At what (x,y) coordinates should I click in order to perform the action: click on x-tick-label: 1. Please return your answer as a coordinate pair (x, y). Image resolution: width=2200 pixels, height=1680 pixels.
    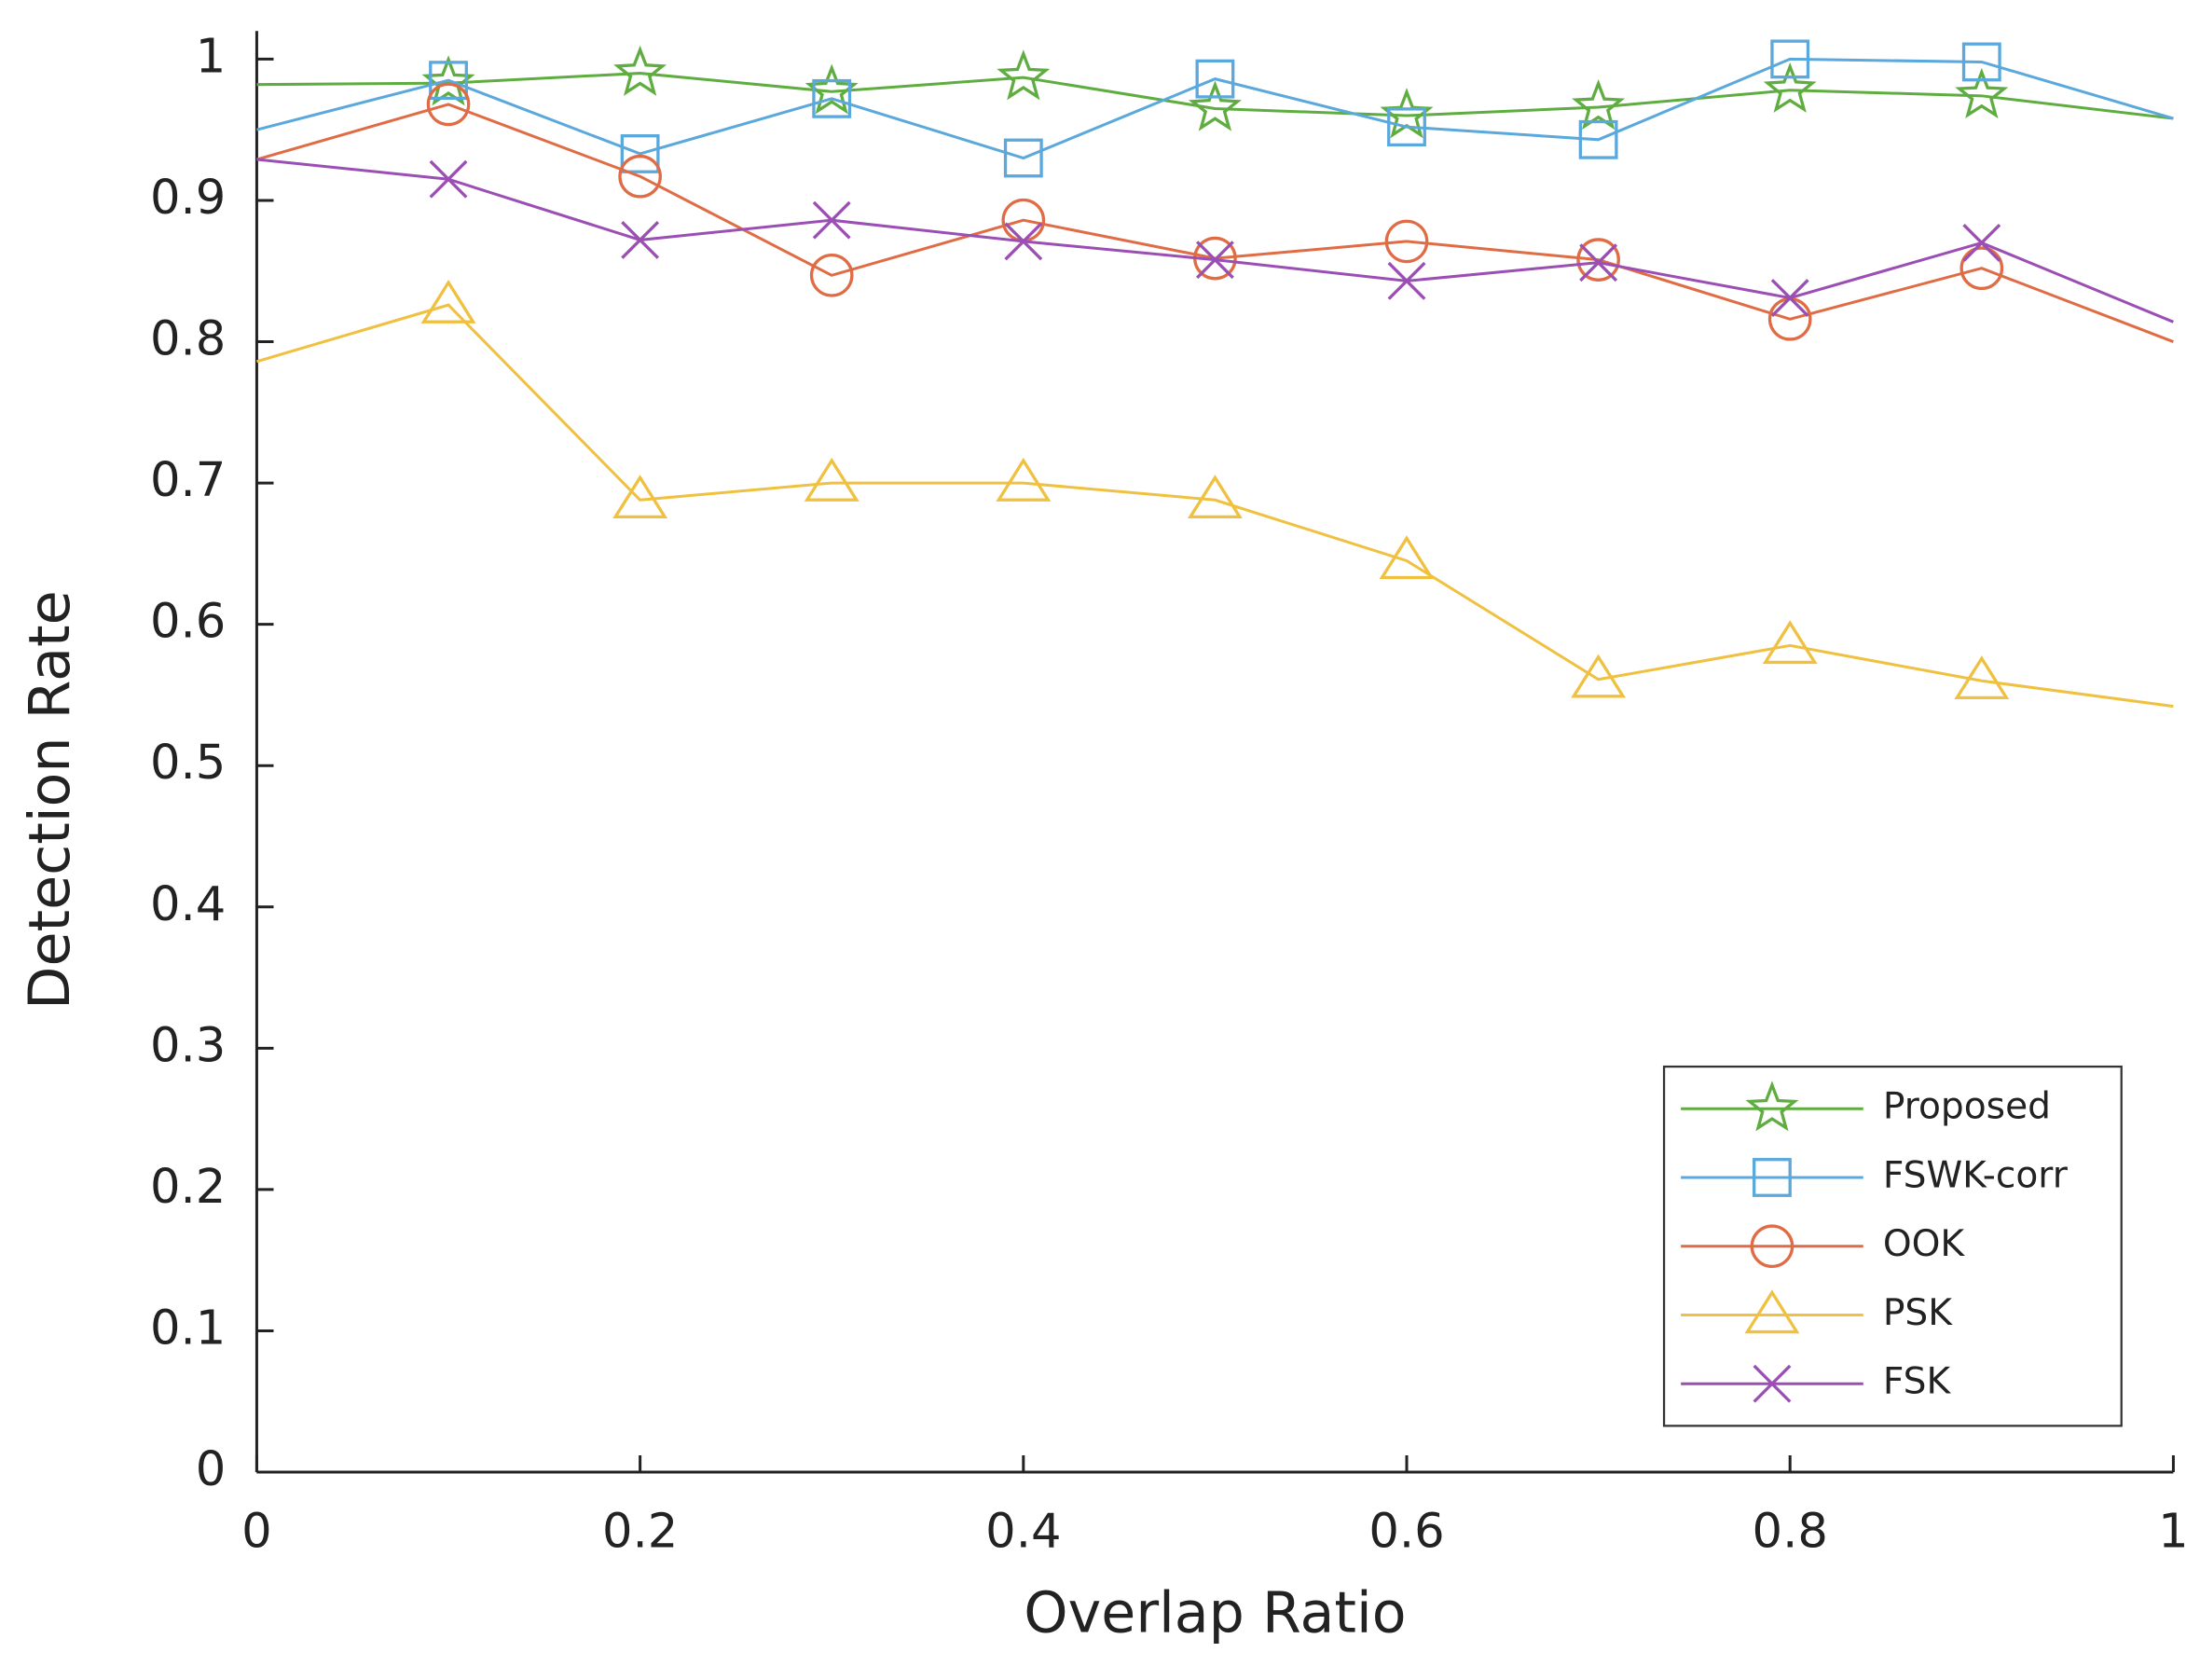
    Looking at the image, I should click on (2173, 1531).